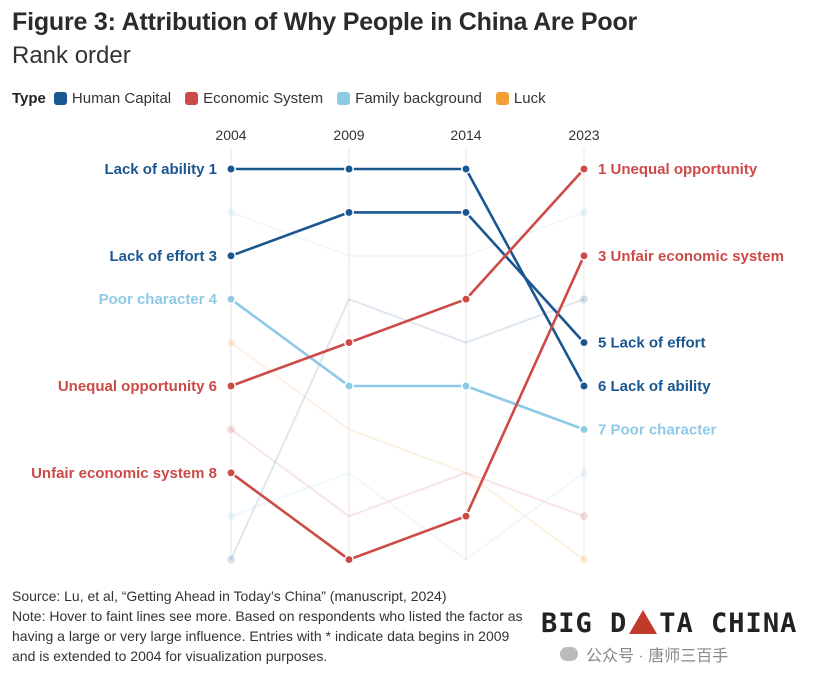 The width and height of the screenshot is (819, 684). Describe the element at coordinates (678, 169) in the screenshot. I see `series-end-label: 1 Unequal opportunity` at that location.